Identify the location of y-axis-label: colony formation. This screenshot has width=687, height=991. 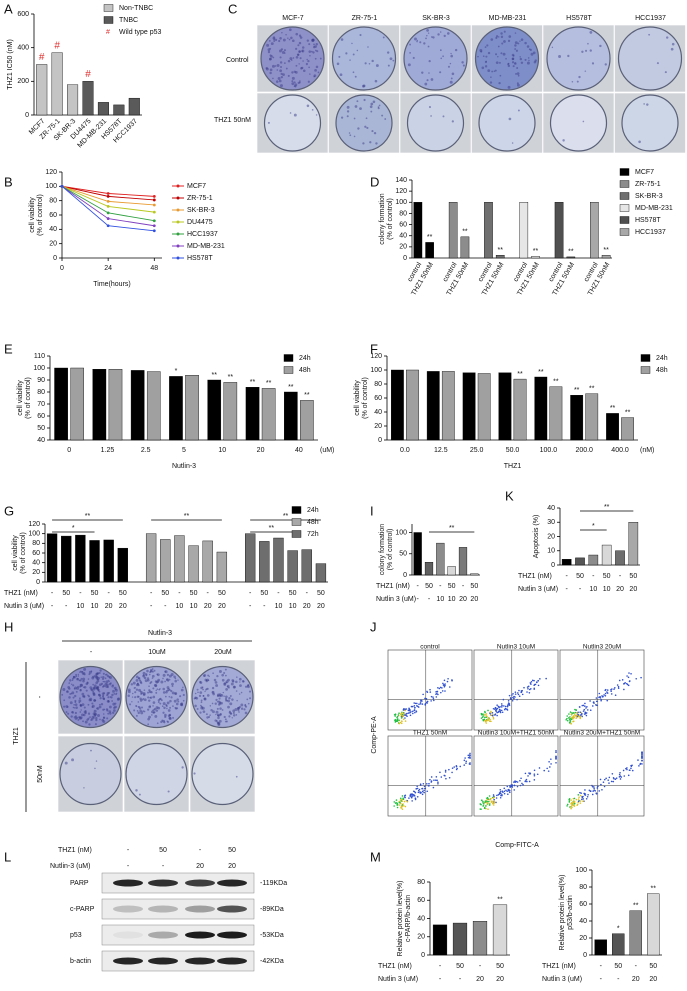
(382, 549).